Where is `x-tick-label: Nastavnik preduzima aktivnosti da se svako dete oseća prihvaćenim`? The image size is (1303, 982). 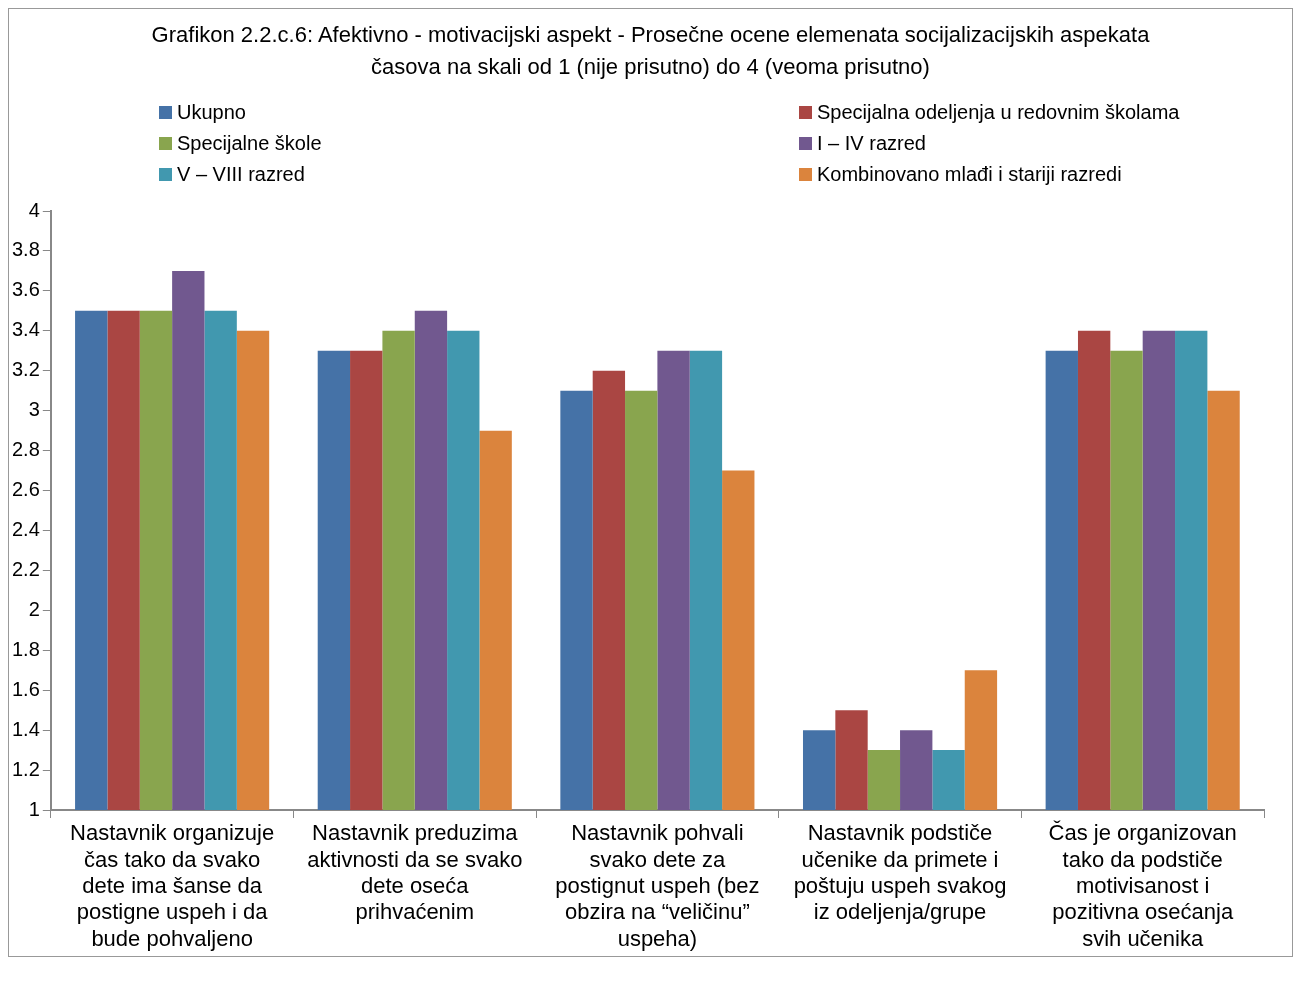
x-tick-label: Nastavnik preduzima aktivnosti da se svako dete oseća prihvaćenim is located at coordinates (415, 872).